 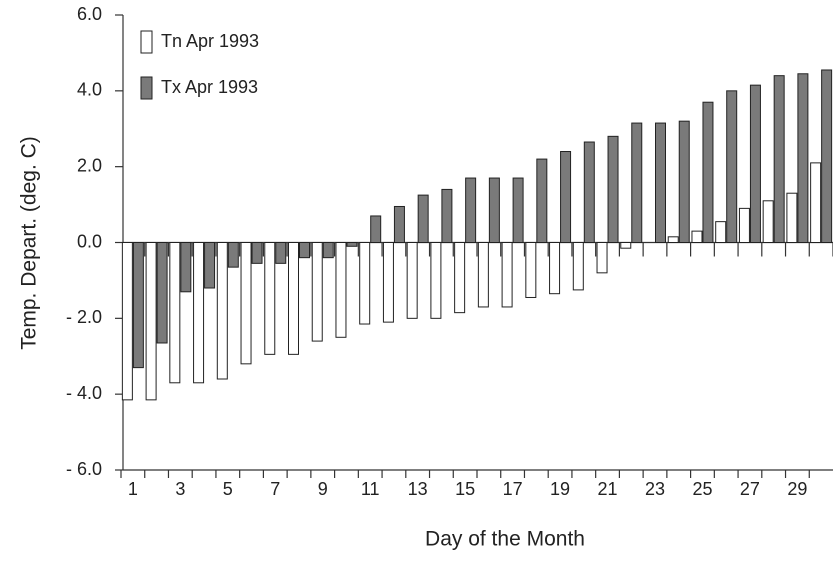 I want to click on x-tick-label: 15, so click(x=465, y=489).